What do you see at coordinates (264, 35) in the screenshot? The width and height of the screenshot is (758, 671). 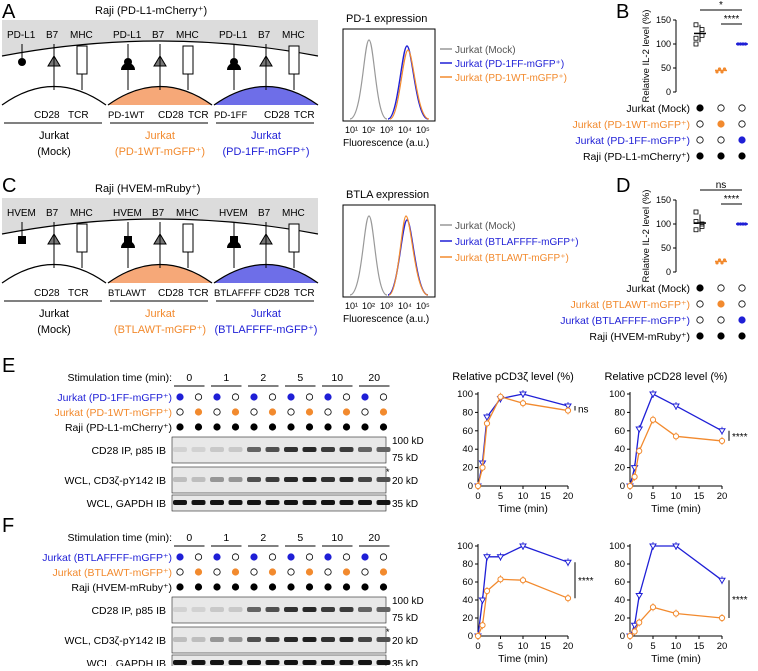 I see `b7-label: B7` at bounding box center [264, 35].